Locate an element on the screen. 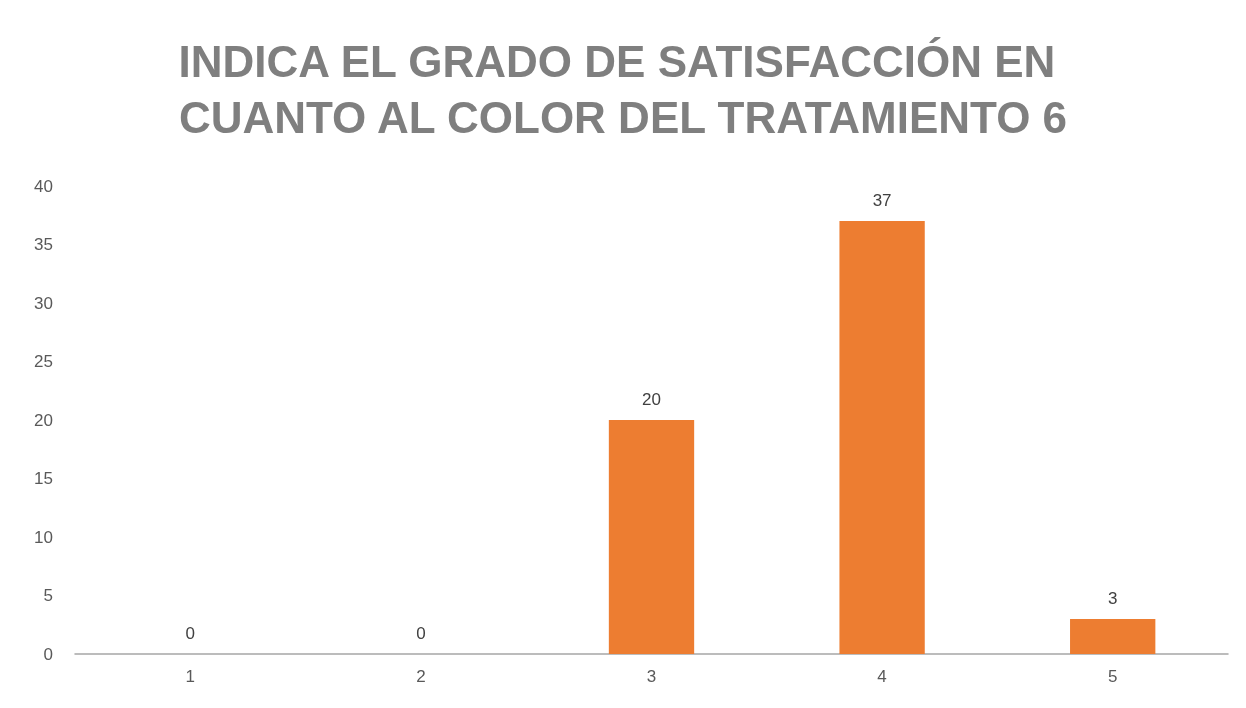  y-tick-label: 5 is located at coordinates (48, 595).